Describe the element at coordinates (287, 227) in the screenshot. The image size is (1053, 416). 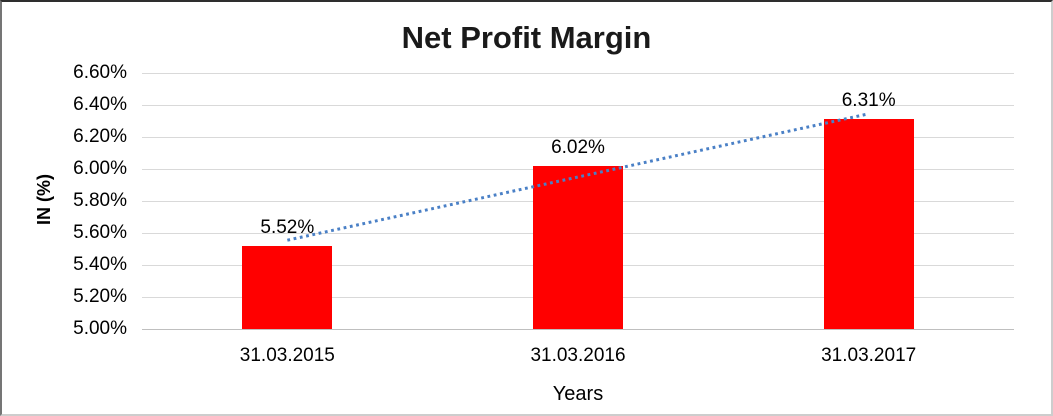
I see `bar-data-label: 5.52%` at that location.